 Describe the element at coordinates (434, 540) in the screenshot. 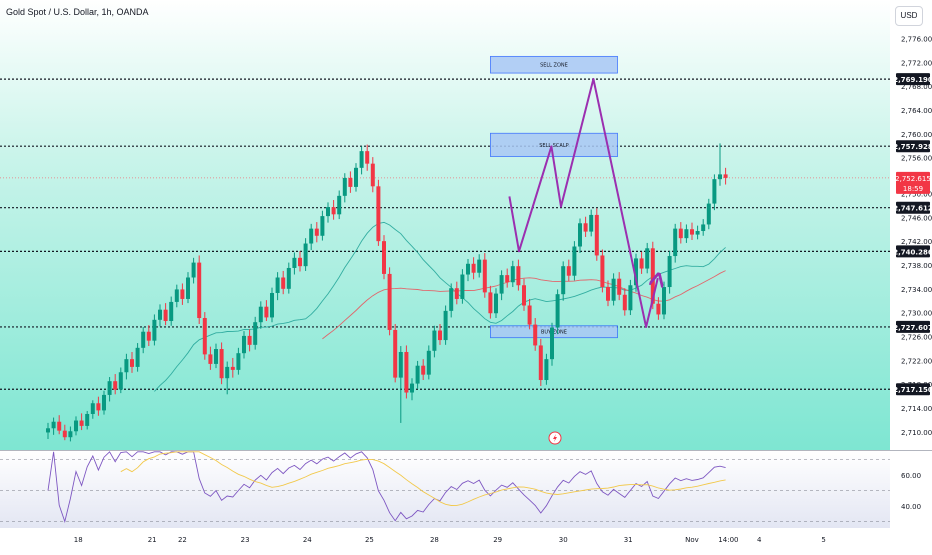

I see `x-tick-label: 28` at that location.